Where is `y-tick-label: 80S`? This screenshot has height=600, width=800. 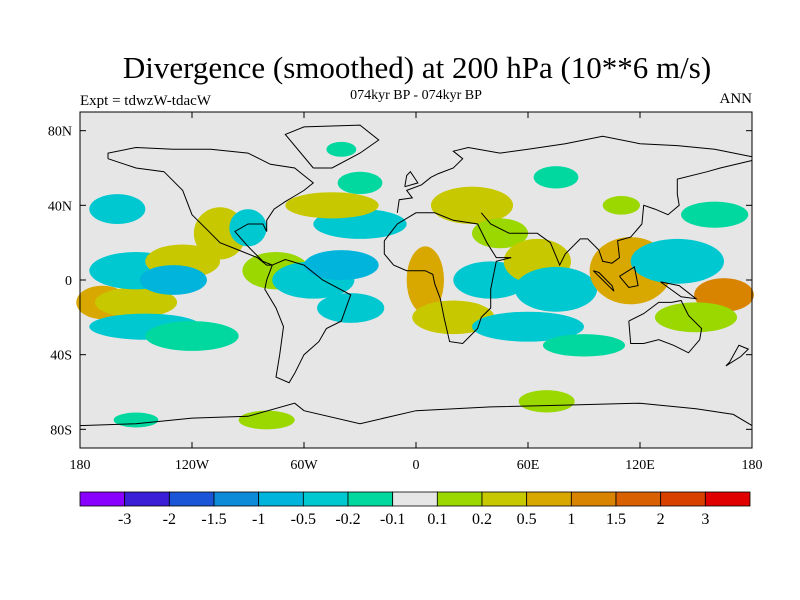 y-tick-label: 80S is located at coordinates (61, 430).